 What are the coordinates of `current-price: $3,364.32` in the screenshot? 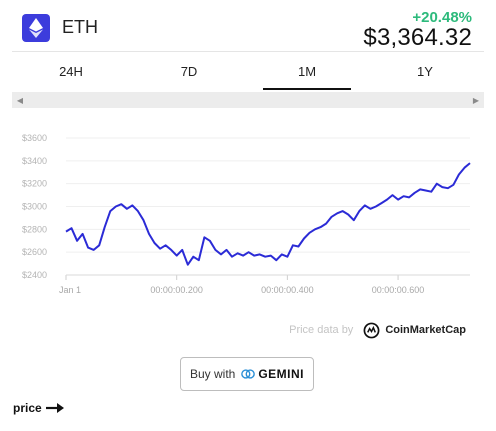 It's located at (417, 37).